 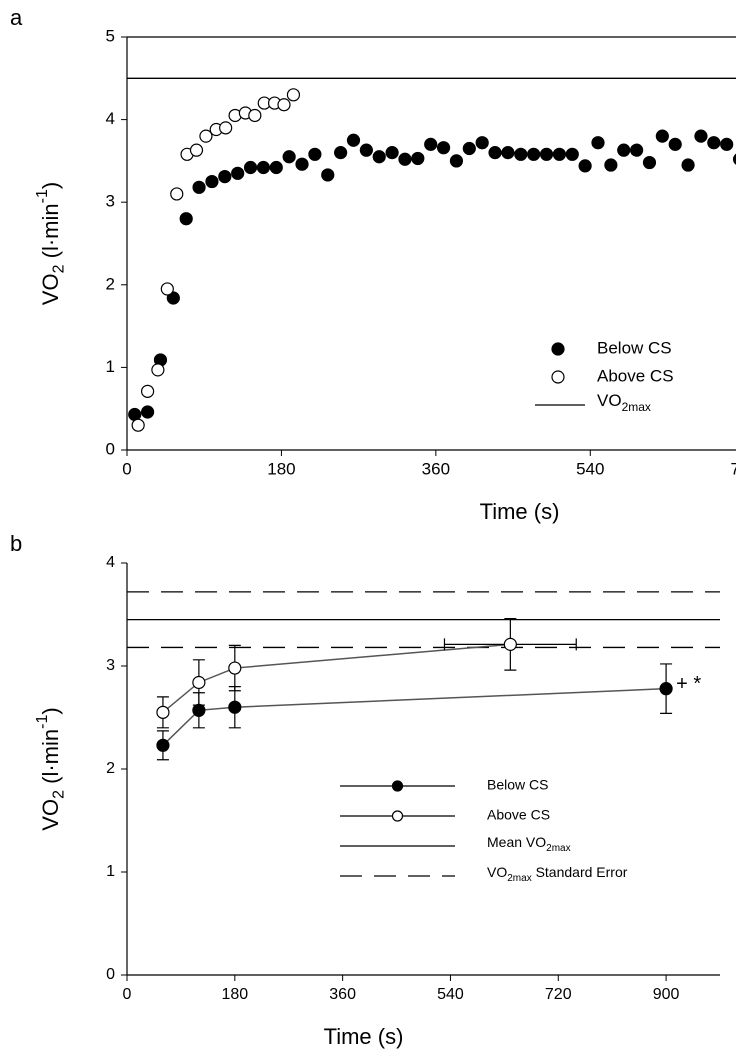 What do you see at coordinates (517, 785) in the screenshot?
I see `legend-label: Below CS` at bounding box center [517, 785].